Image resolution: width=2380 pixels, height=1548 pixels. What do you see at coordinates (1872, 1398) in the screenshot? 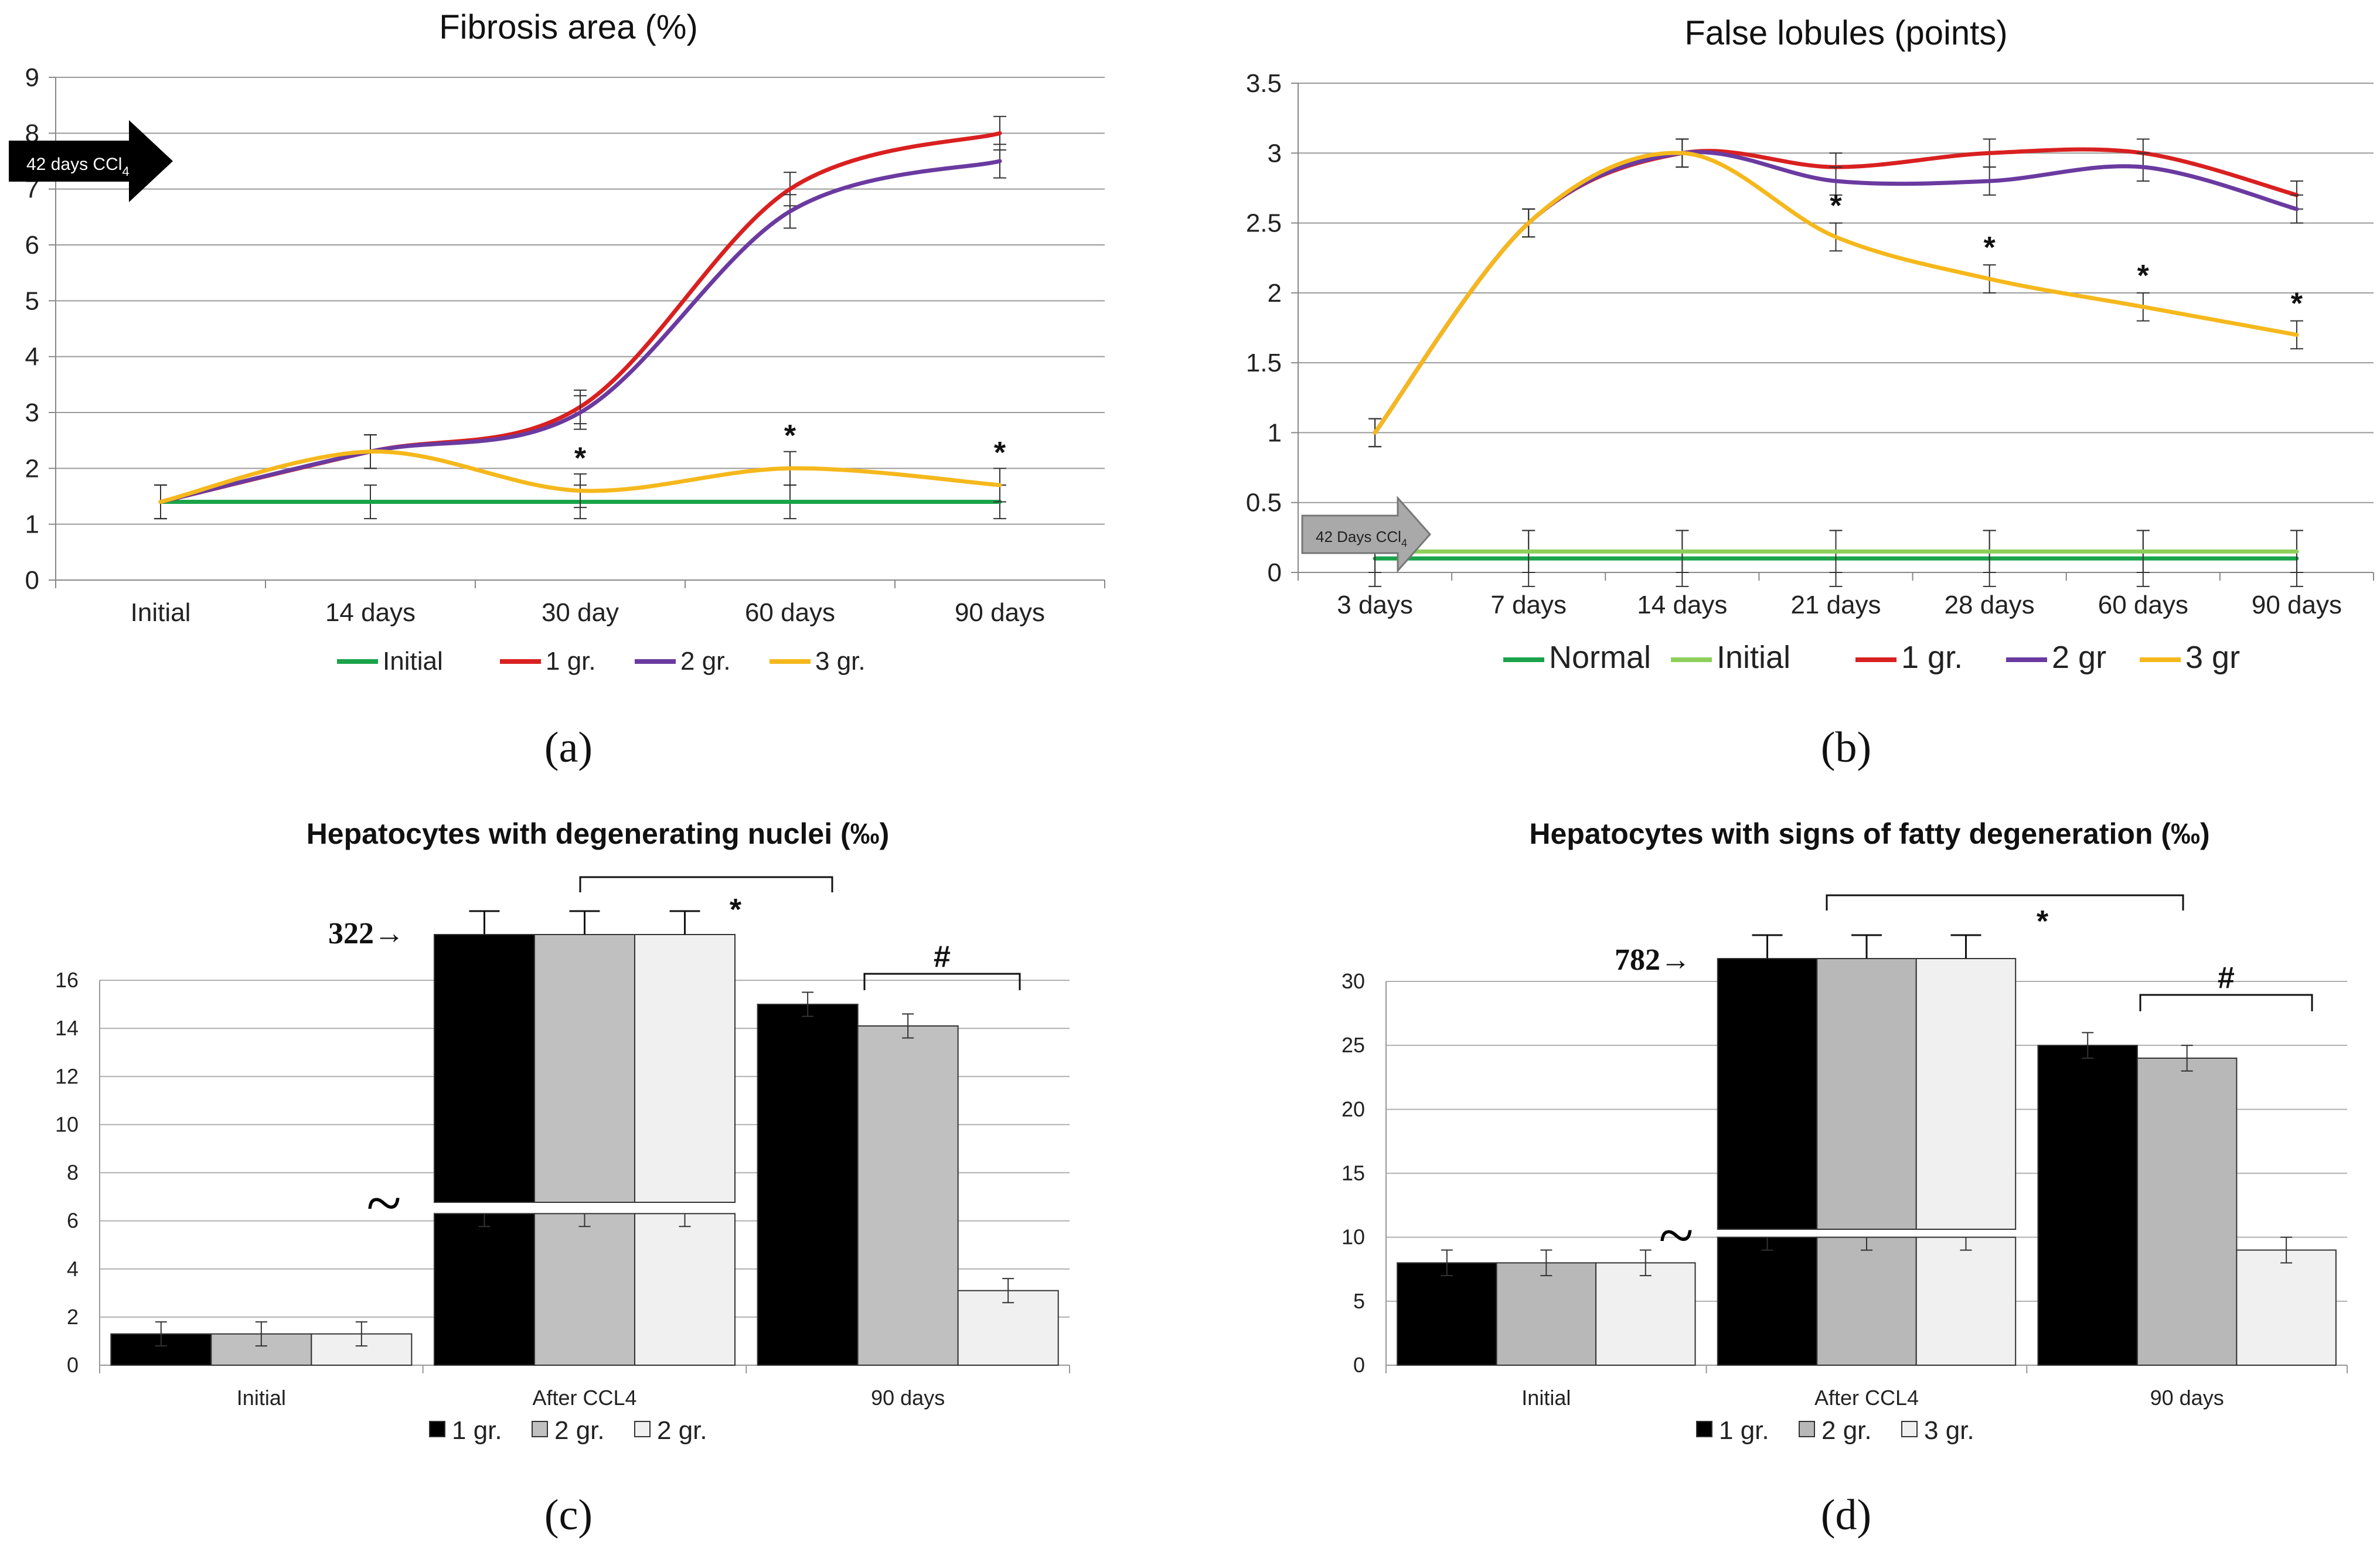
I see `chart-d-xticks: Initial After CCL4 90 days` at bounding box center [1872, 1398].